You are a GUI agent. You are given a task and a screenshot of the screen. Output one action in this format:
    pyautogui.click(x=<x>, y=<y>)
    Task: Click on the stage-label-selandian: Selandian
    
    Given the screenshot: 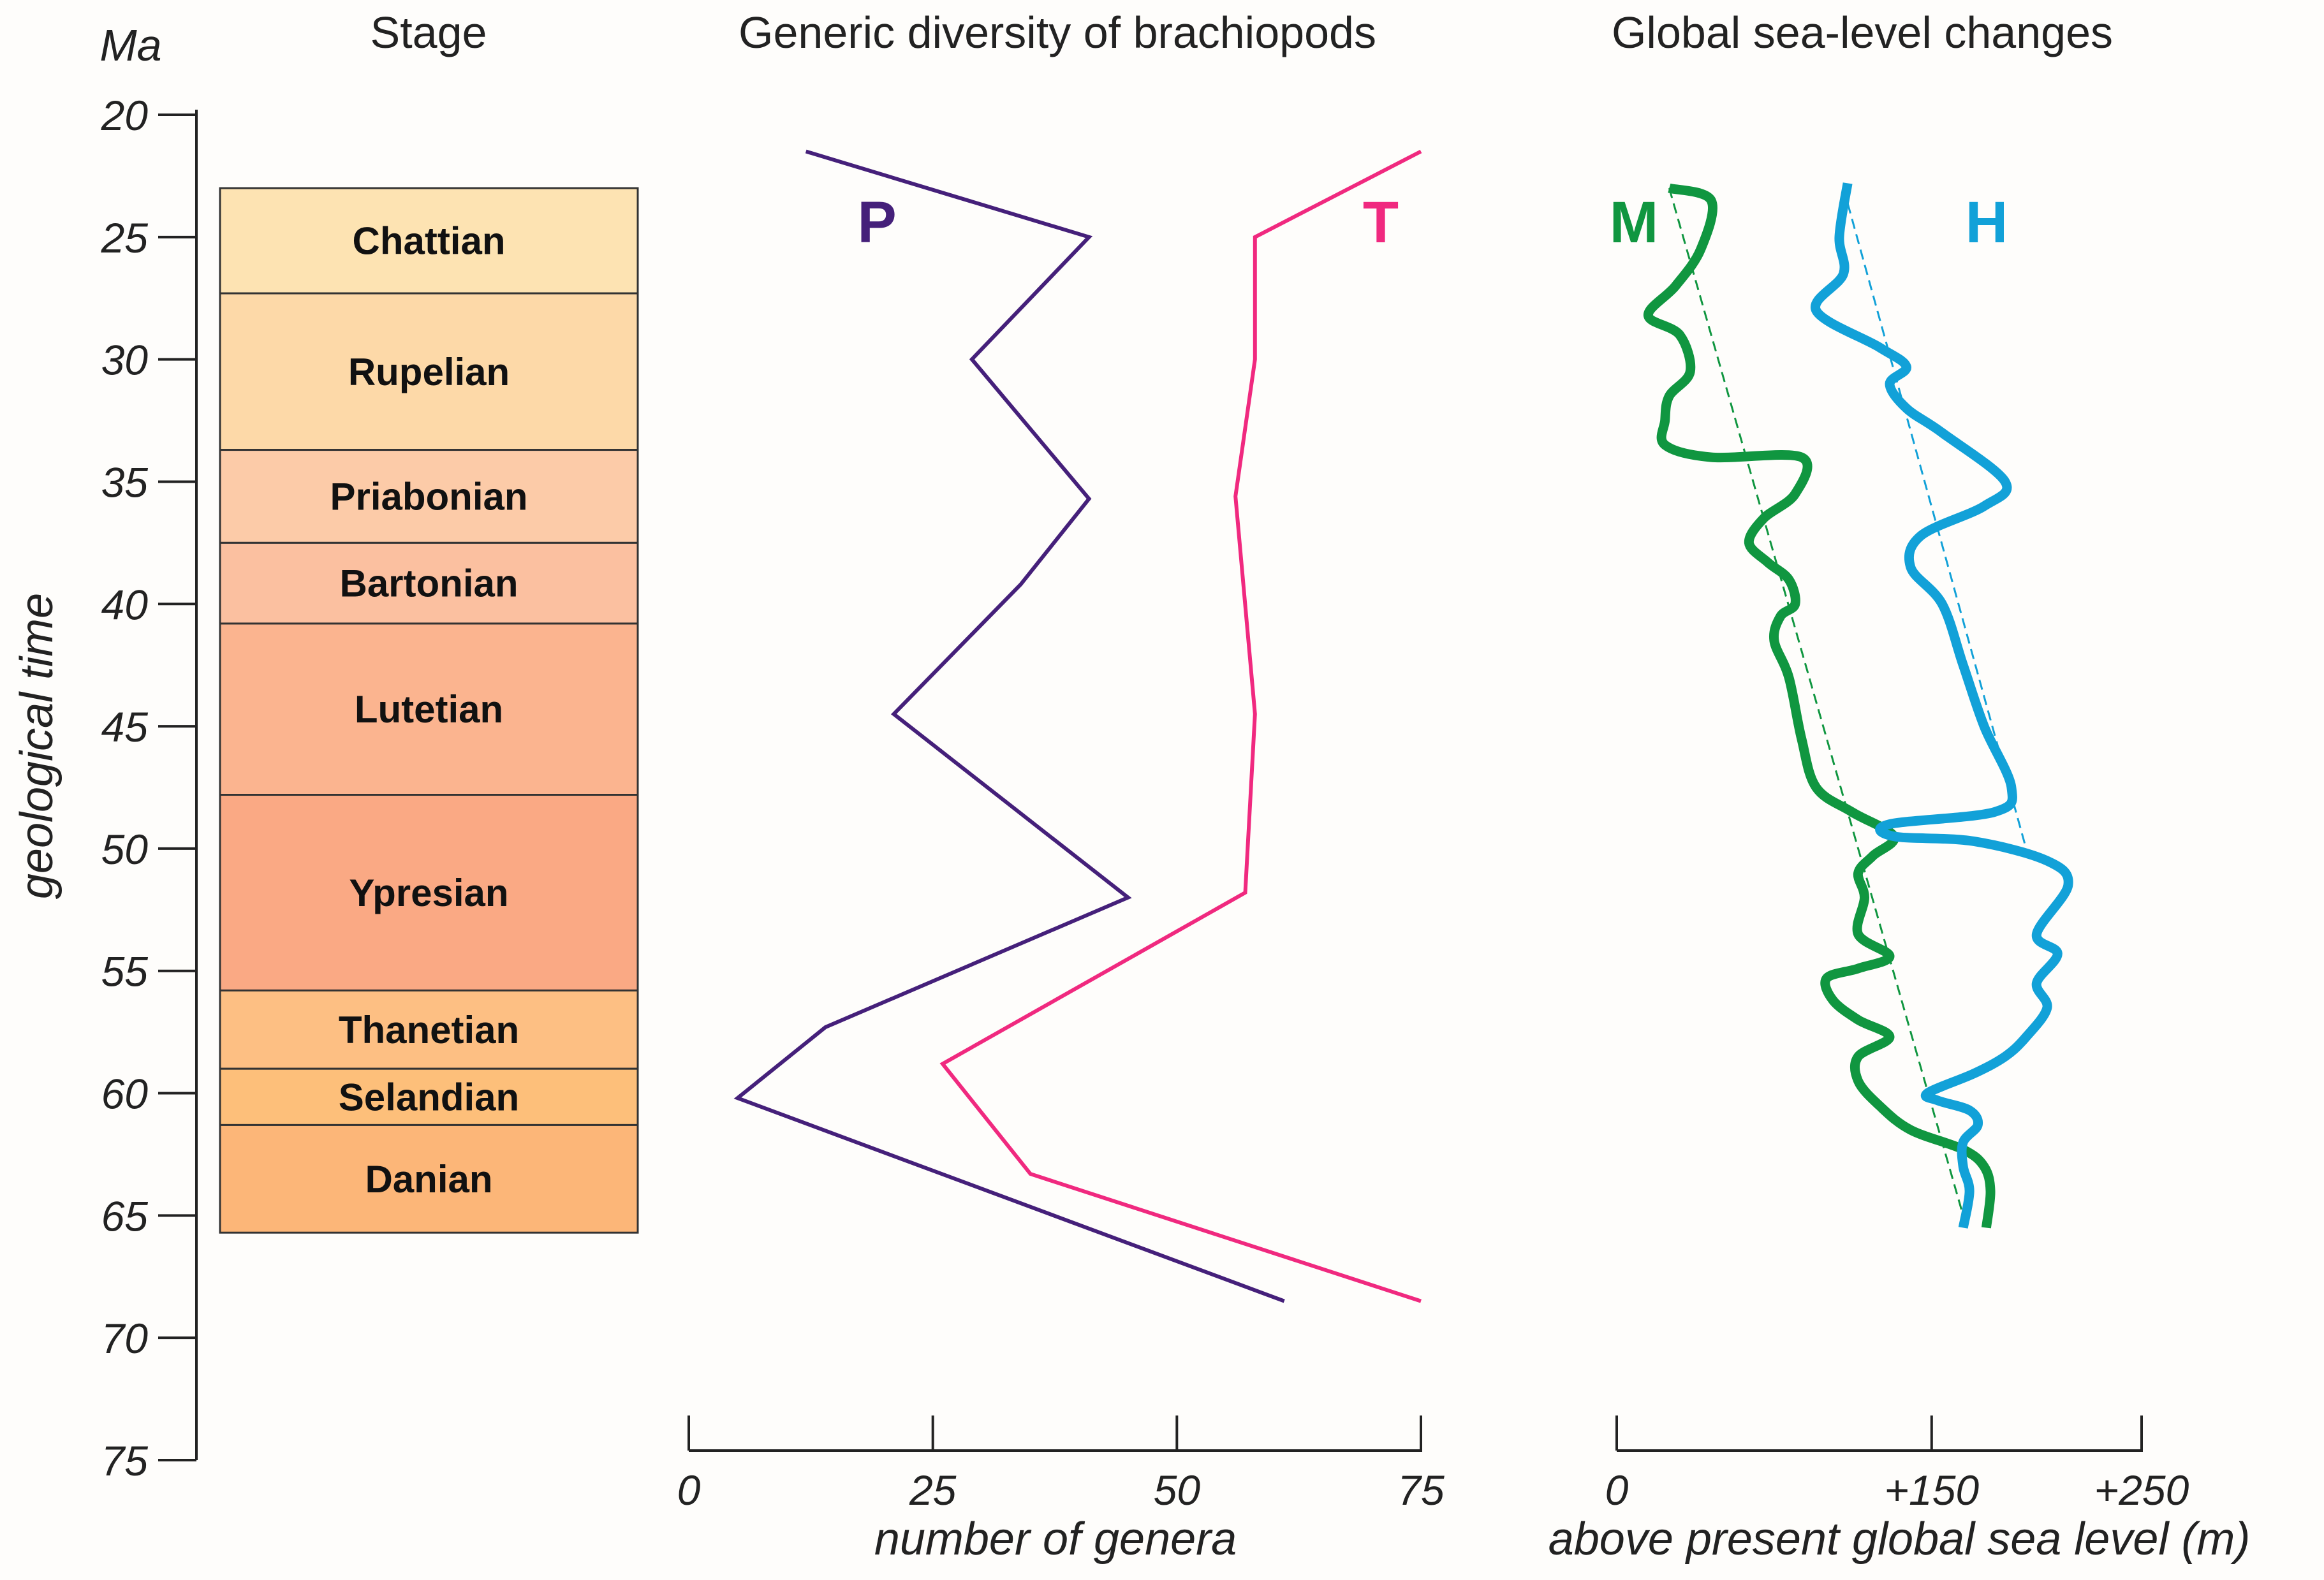 What is the action you would take?
    pyautogui.click(x=429, y=1097)
    